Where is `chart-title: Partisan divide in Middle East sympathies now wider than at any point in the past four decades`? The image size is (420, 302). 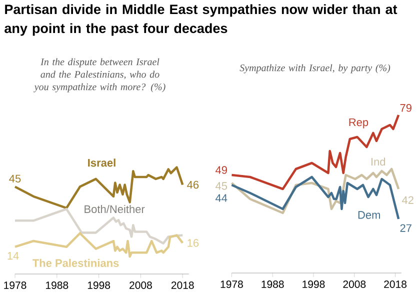
chart-title: Partisan divide in Middle East sympathies now wider than at any point in the past four decades is located at coordinates (201, 20).